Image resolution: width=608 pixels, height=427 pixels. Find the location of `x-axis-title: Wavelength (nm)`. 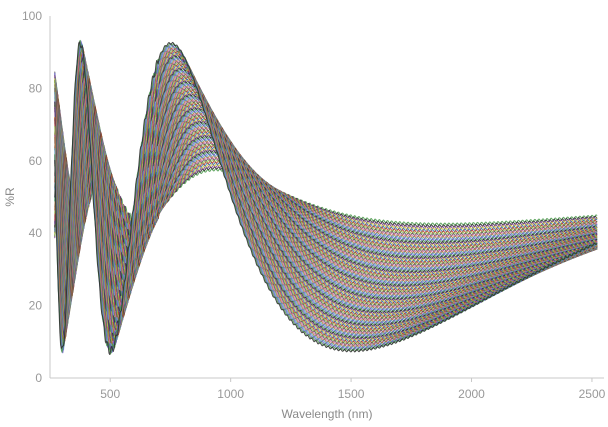

x-axis-title: Wavelength (nm) is located at coordinates (327, 414).